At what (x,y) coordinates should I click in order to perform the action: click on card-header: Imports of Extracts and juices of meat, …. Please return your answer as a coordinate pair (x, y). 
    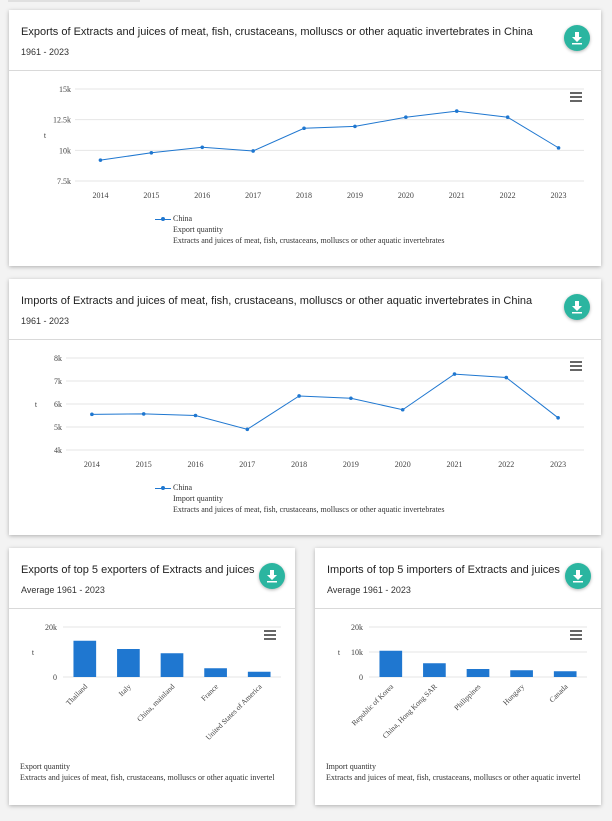
    Looking at the image, I should click on (305, 309).